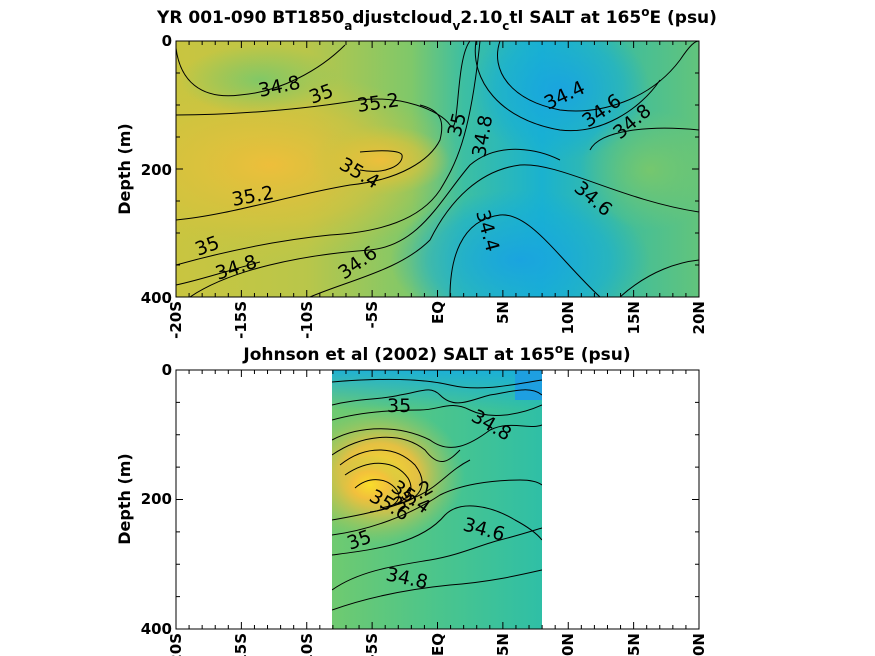 The image size is (875, 656). What do you see at coordinates (167, 41) in the screenshot?
I see `panel1-ytick: 0` at bounding box center [167, 41].